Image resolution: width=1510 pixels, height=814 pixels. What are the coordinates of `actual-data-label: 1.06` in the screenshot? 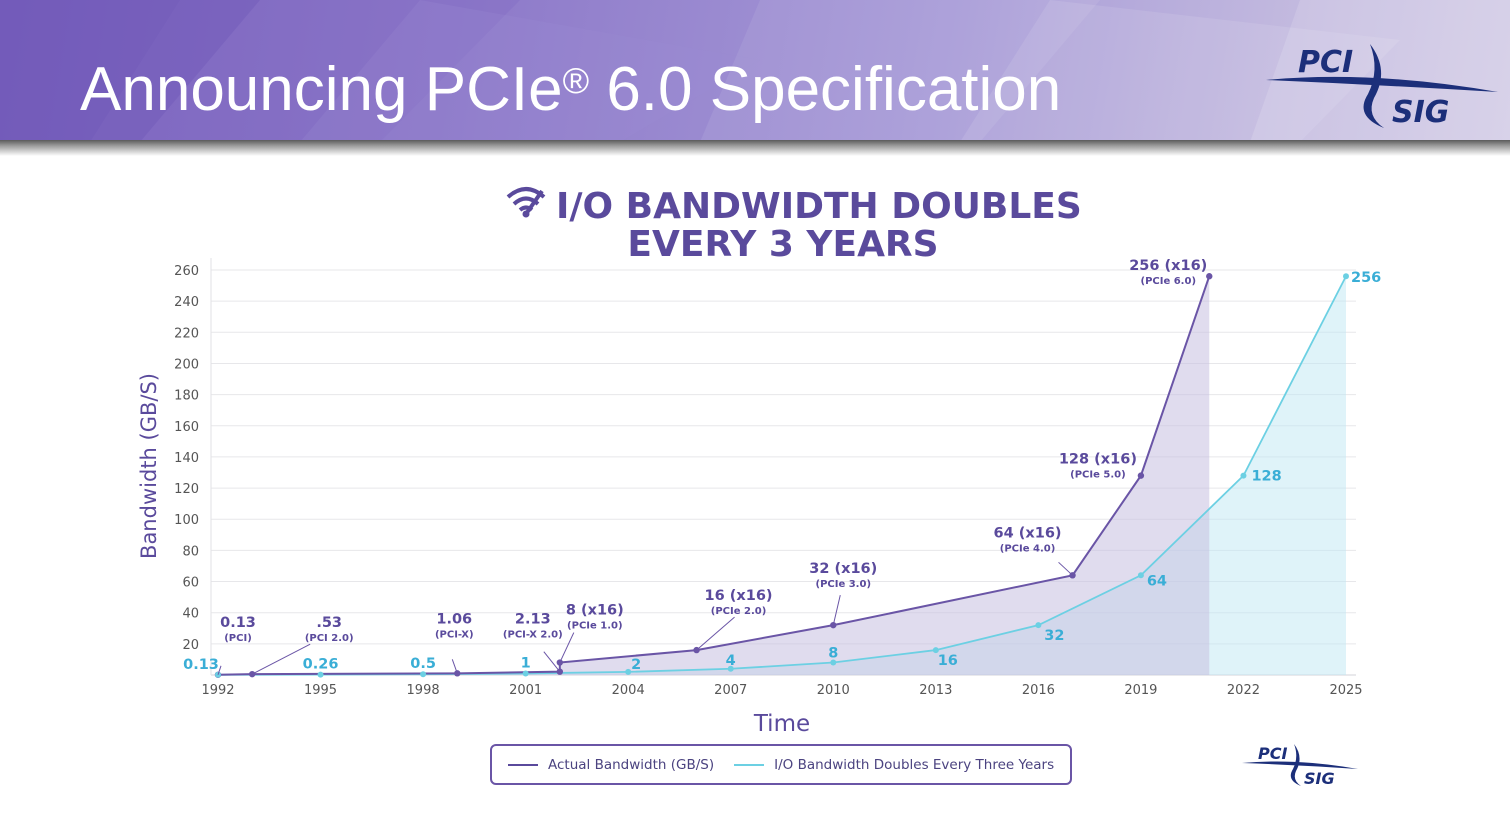 It's located at (454, 619).